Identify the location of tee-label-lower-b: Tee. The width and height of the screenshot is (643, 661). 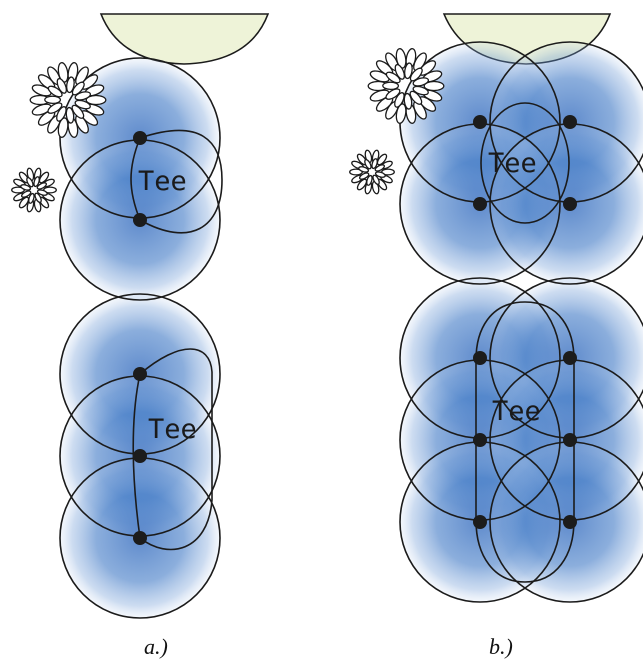
(516, 411).